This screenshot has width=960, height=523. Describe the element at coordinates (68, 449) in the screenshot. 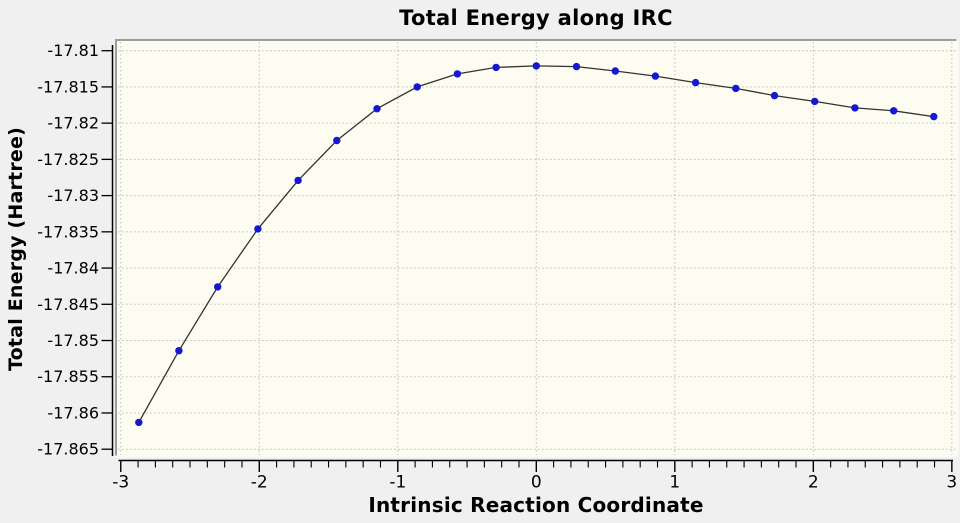

I see `y-tick-label: -17.865` at that location.